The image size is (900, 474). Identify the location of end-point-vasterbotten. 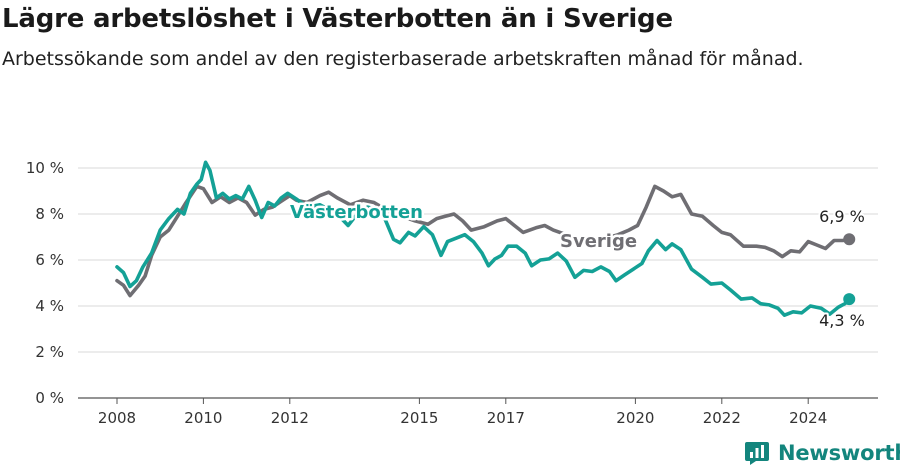
(849, 299).